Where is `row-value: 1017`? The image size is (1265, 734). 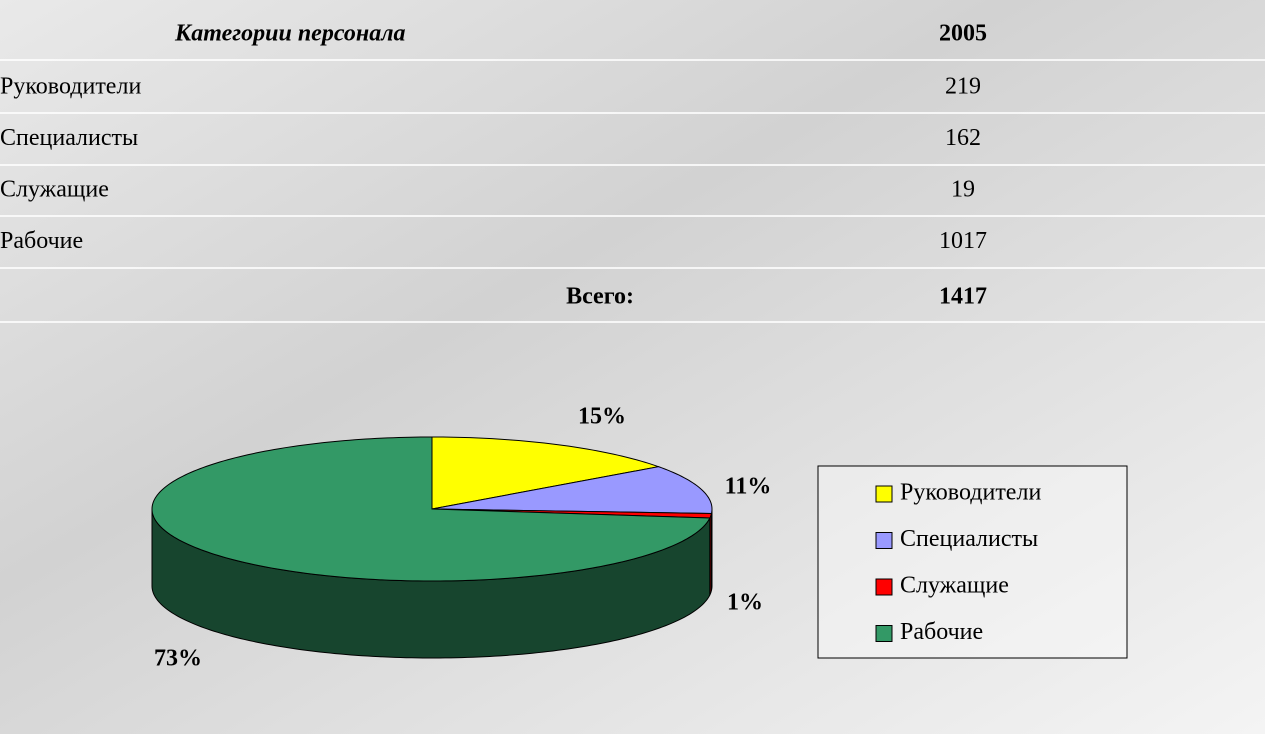
row-value: 1017 is located at coordinates (963, 241).